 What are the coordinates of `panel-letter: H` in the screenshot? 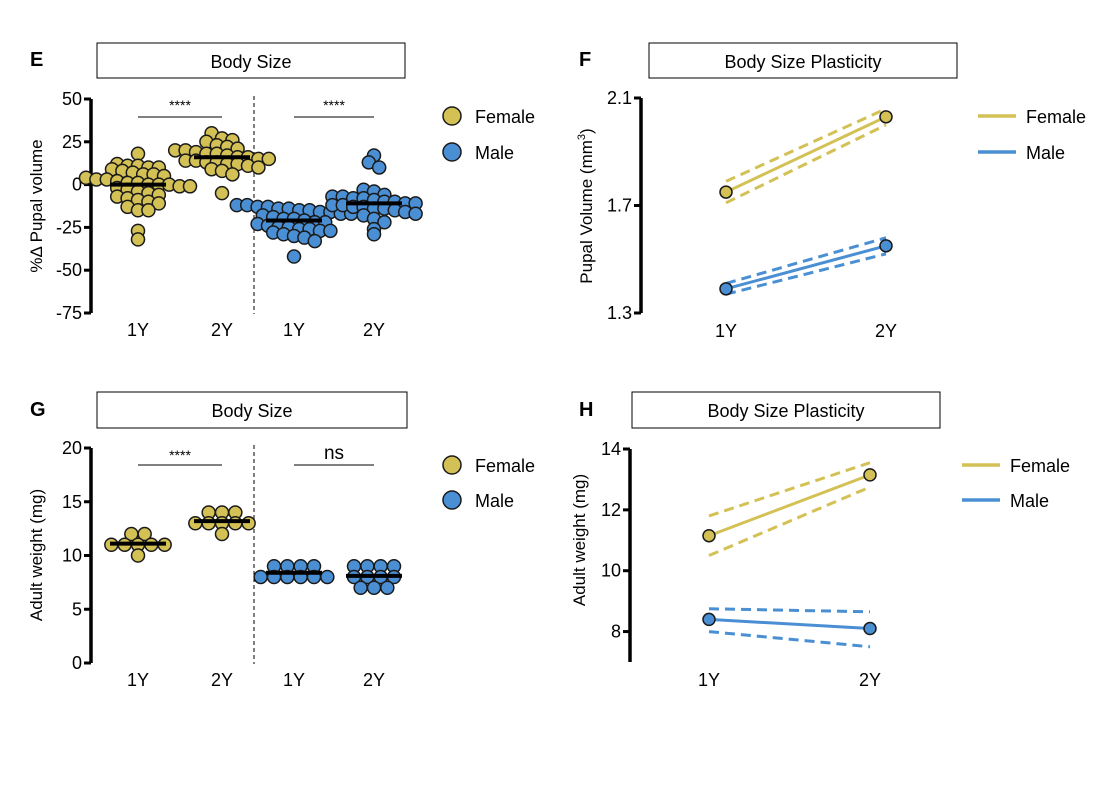 It's located at (586, 410).